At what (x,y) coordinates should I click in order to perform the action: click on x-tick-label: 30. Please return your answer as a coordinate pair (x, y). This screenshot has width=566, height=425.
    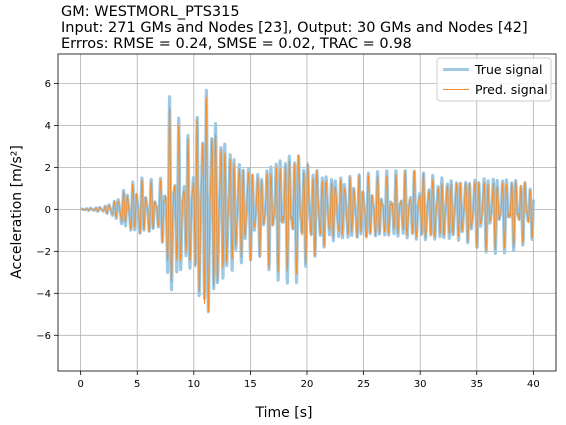
    Looking at the image, I should click on (420, 384).